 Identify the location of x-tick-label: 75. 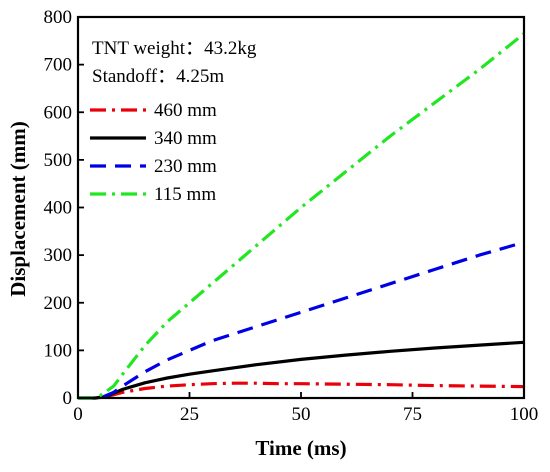
(412, 414).